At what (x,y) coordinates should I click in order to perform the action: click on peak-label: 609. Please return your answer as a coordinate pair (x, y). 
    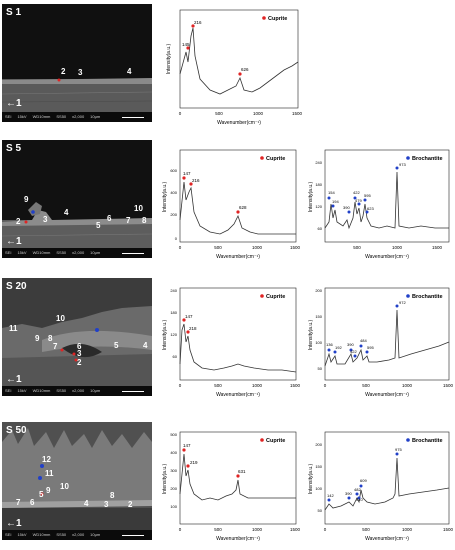
    Looking at the image, I should click on (363, 480).